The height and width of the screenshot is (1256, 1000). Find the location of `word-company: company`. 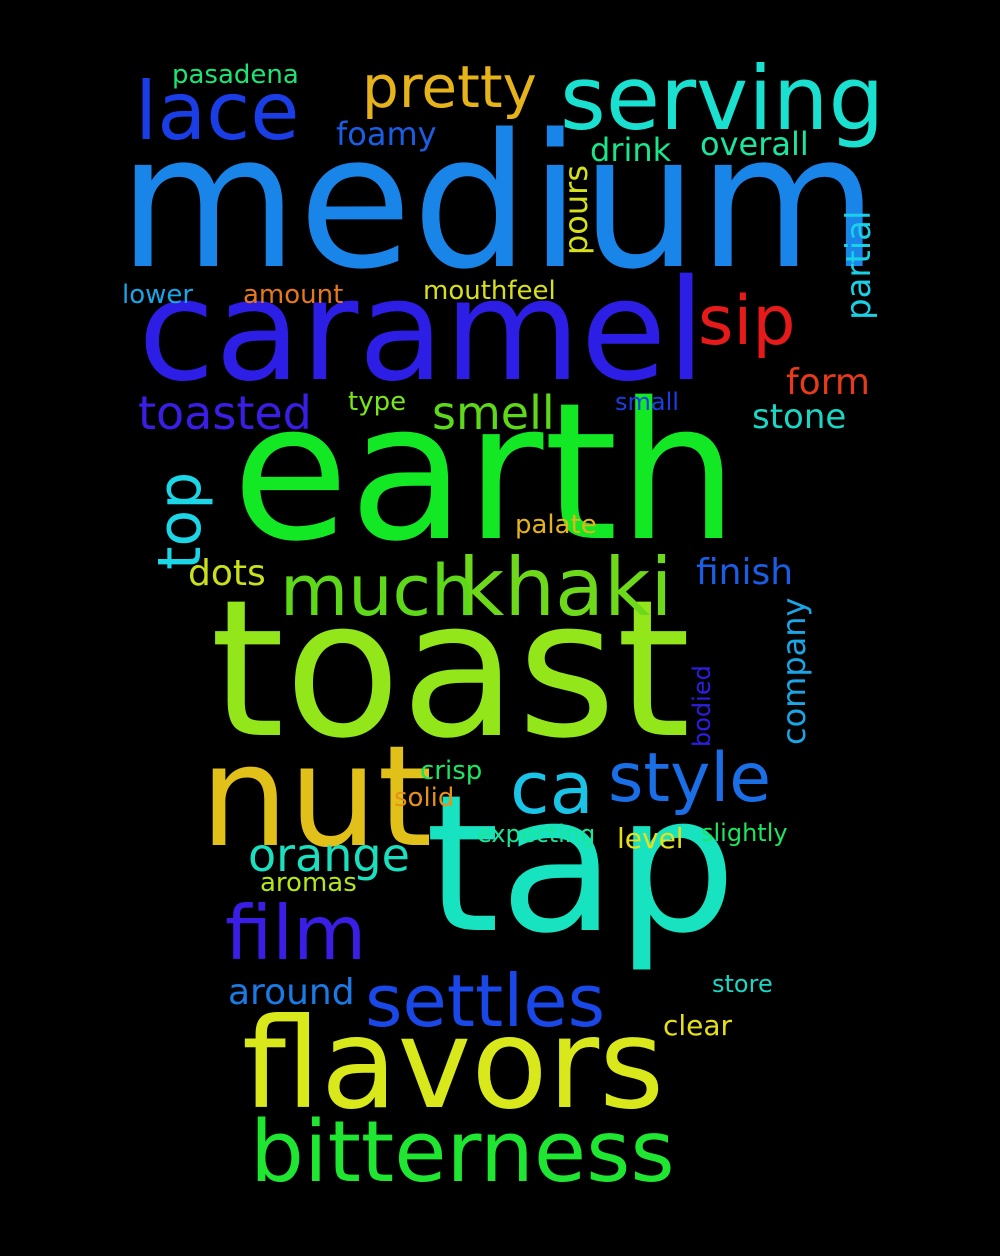

word-company: company is located at coordinates (794, 671).